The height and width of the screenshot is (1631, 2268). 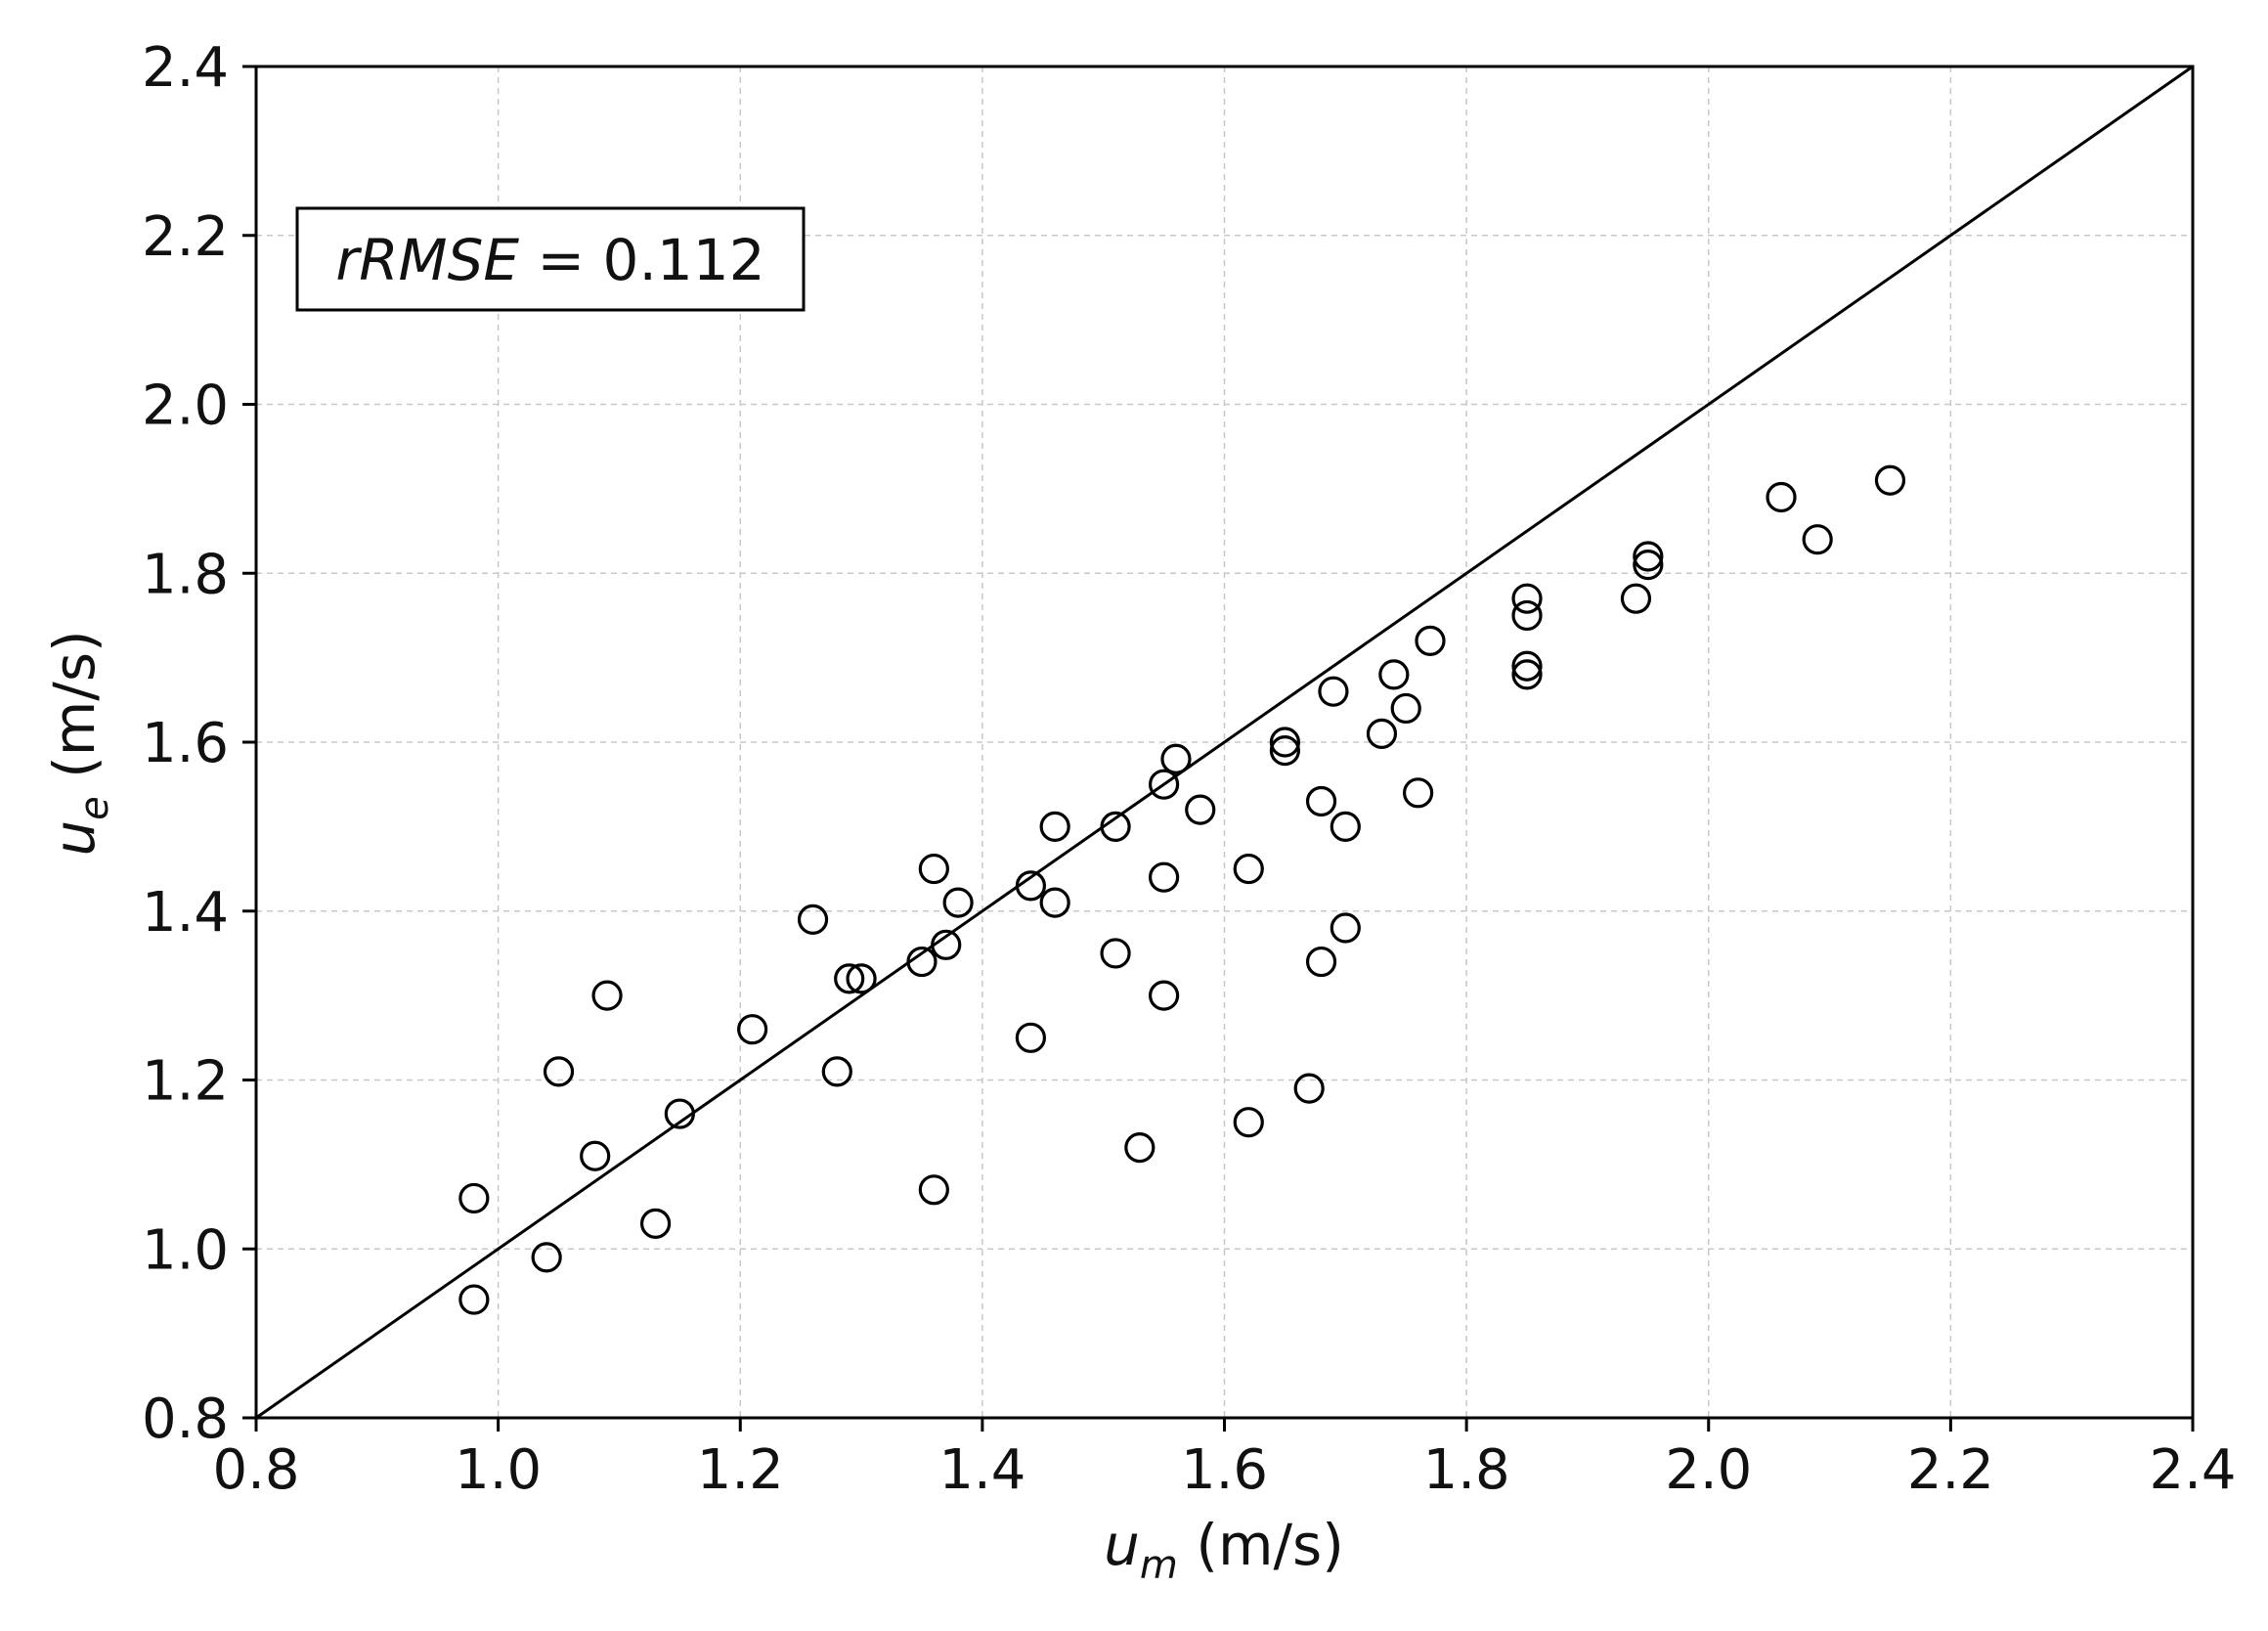 I want to click on y-tick-label: 1.0, so click(x=185, y=1250).